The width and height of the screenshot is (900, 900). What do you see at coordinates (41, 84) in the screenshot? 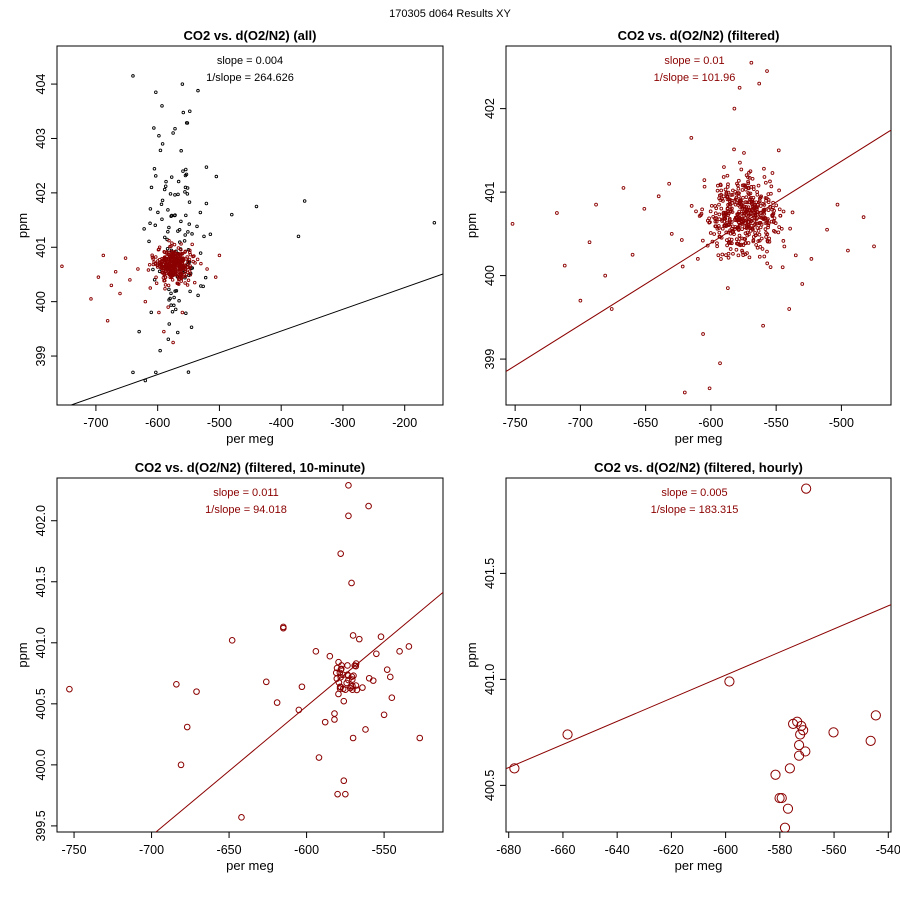
I see `y-tick-label: 404` at bounding box center [41, 84].